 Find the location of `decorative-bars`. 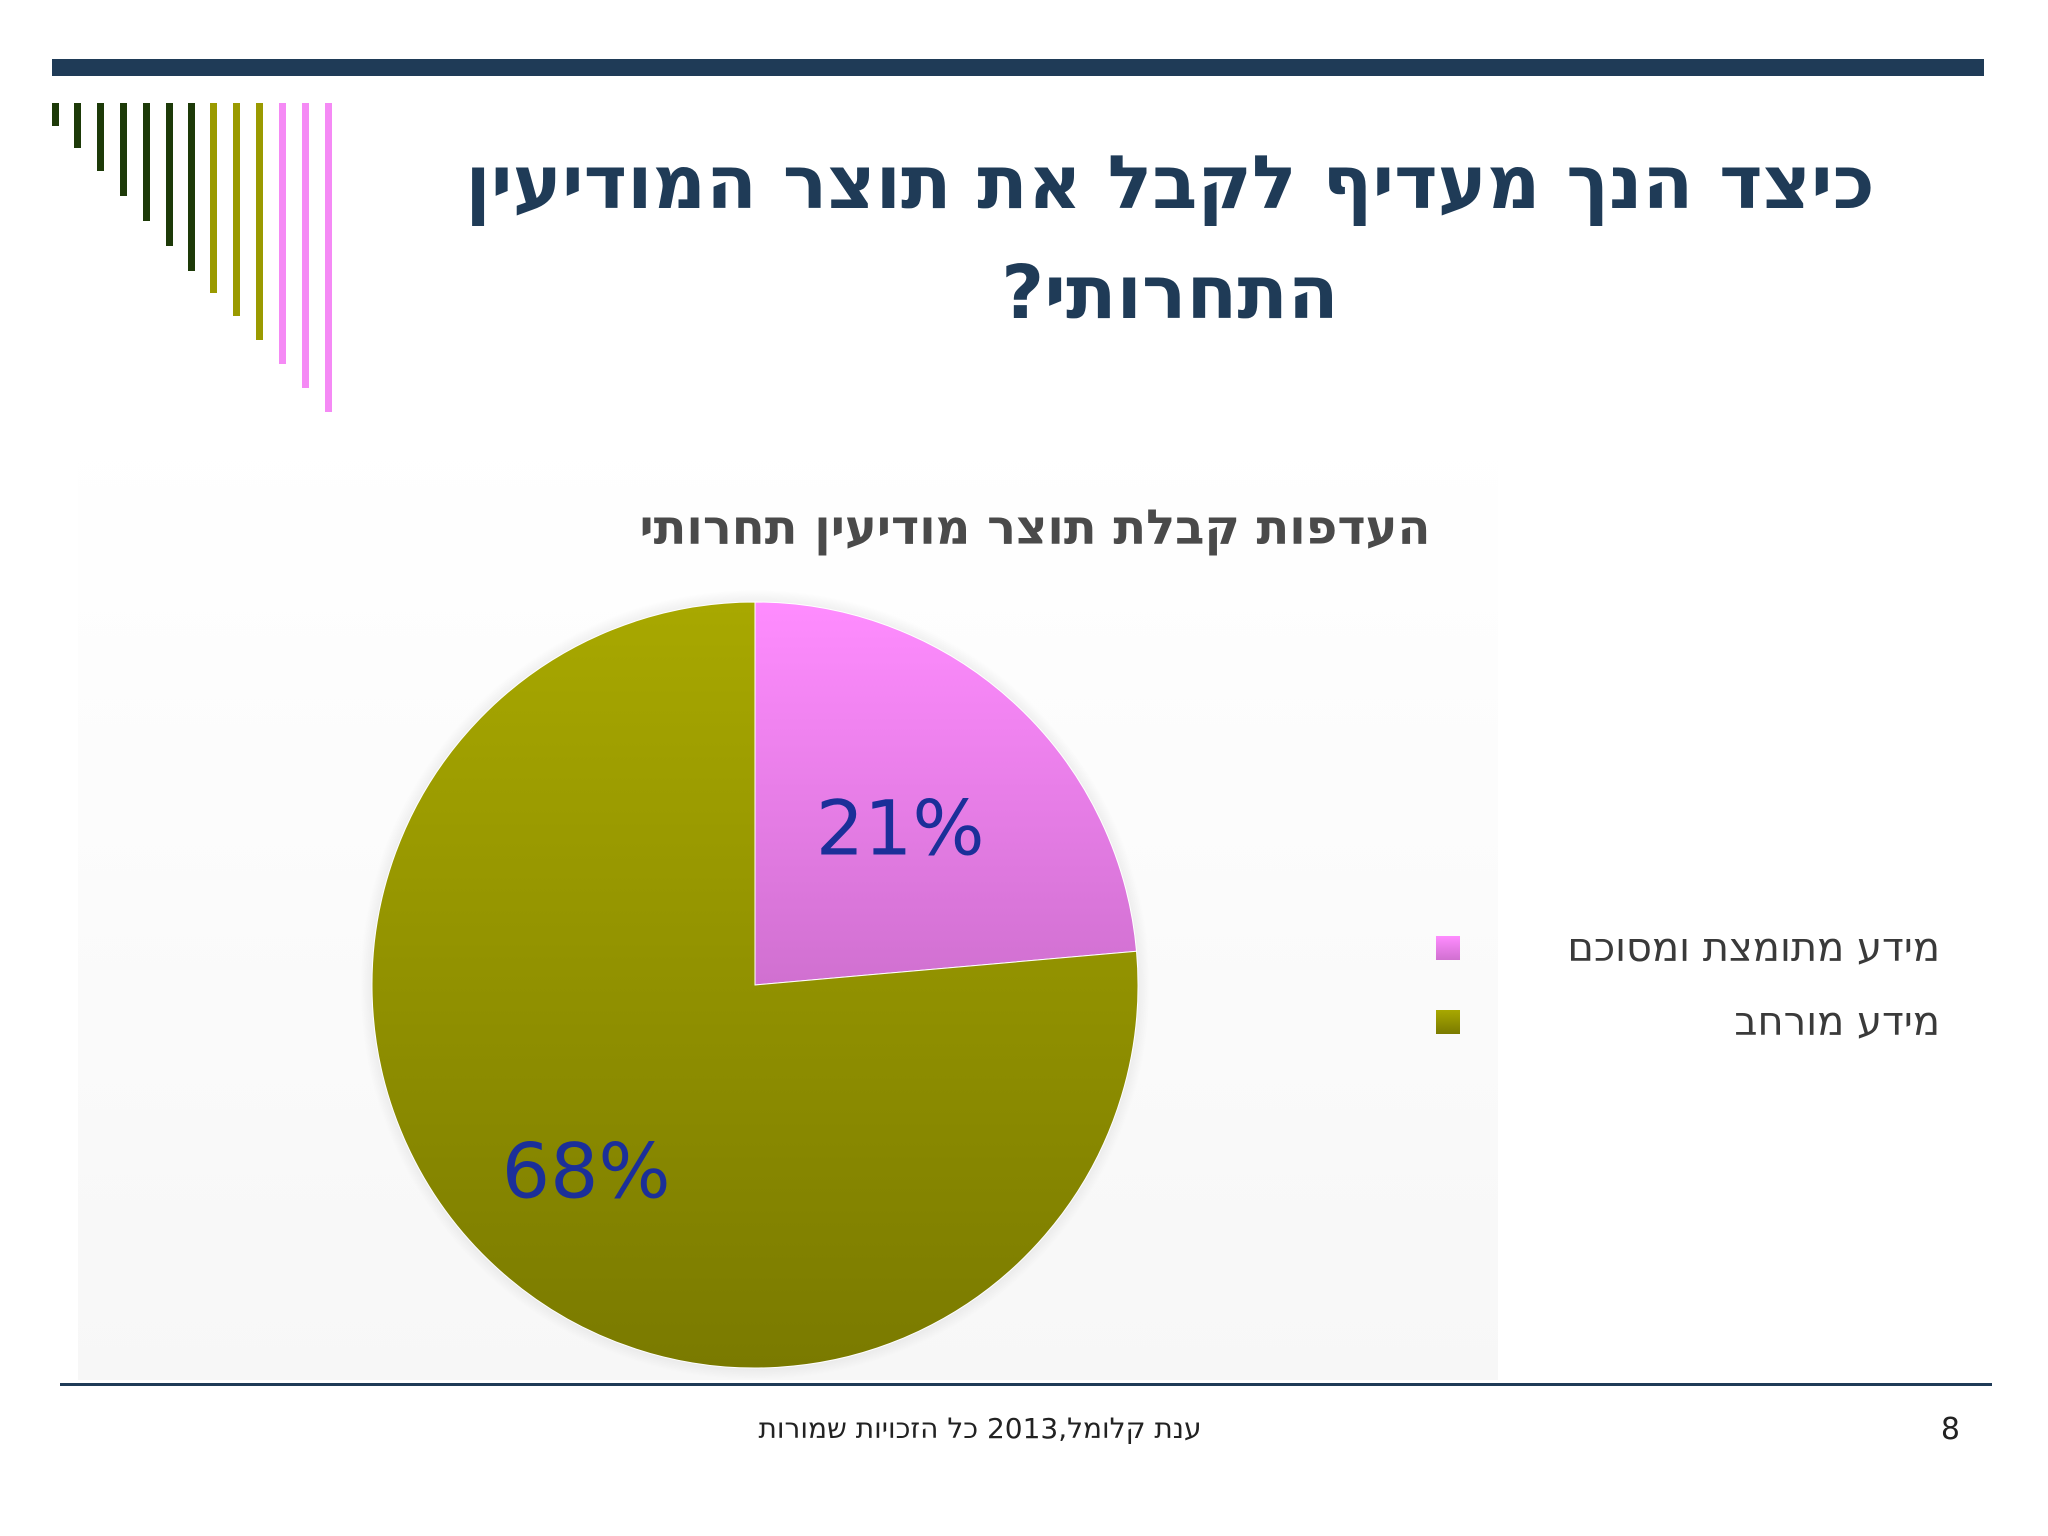

decorative-bars is located at coordinates (180, 210).